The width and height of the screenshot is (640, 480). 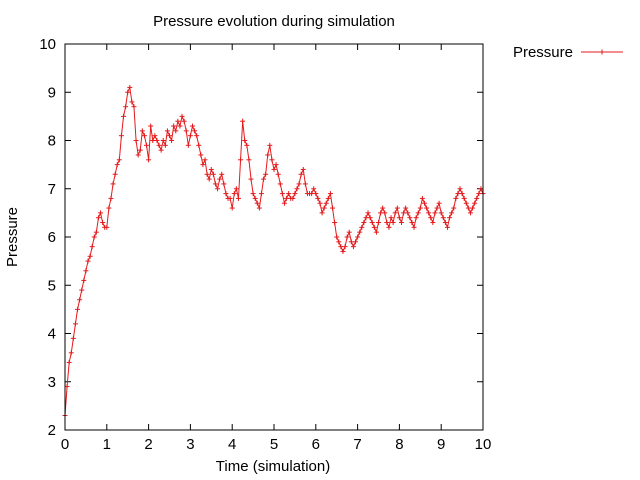 I want to click on x-tick-label: 9, so click(x=441, y=444).